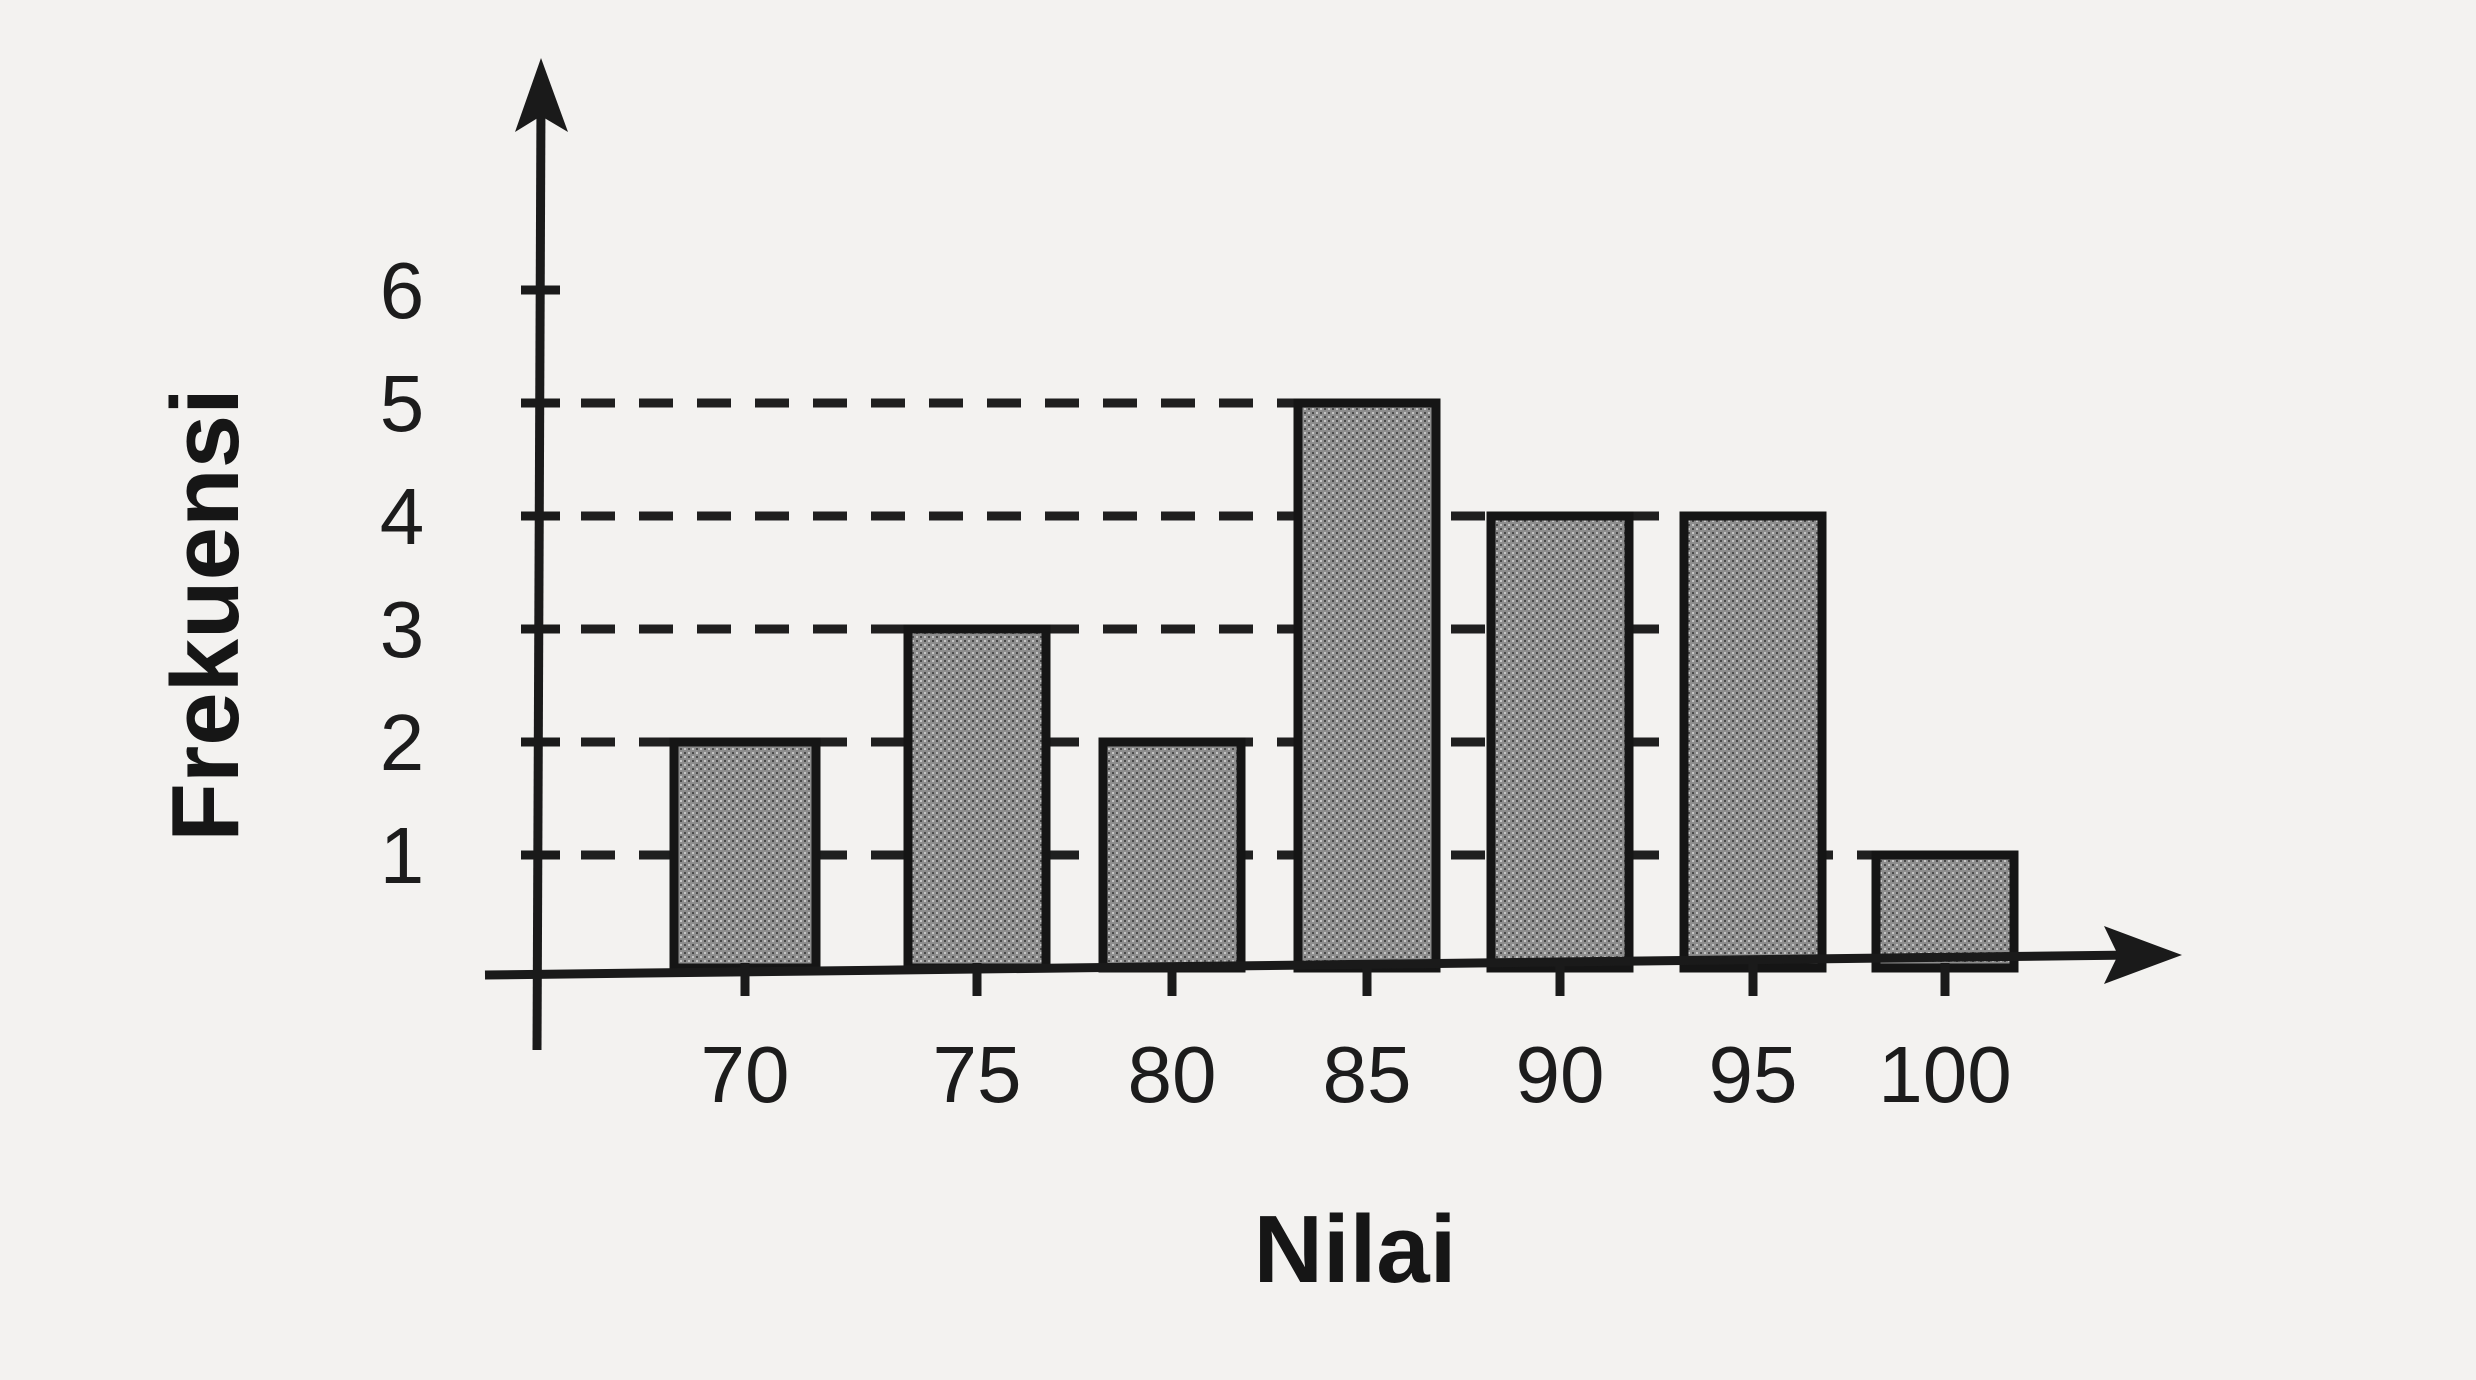 This screenshot has width=2476, height=1380. What do you see at coordinates (541, 95) in the screenshot?
I see `y-axis-arrow` at bounding box center [541, 95].